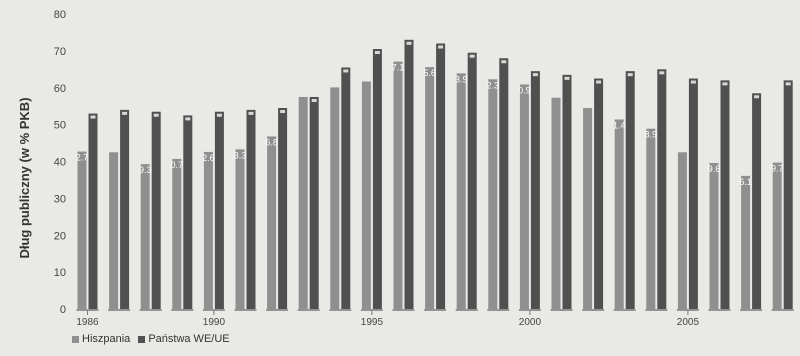  I want to click on legend-swatch-eu, so click(142, 339).